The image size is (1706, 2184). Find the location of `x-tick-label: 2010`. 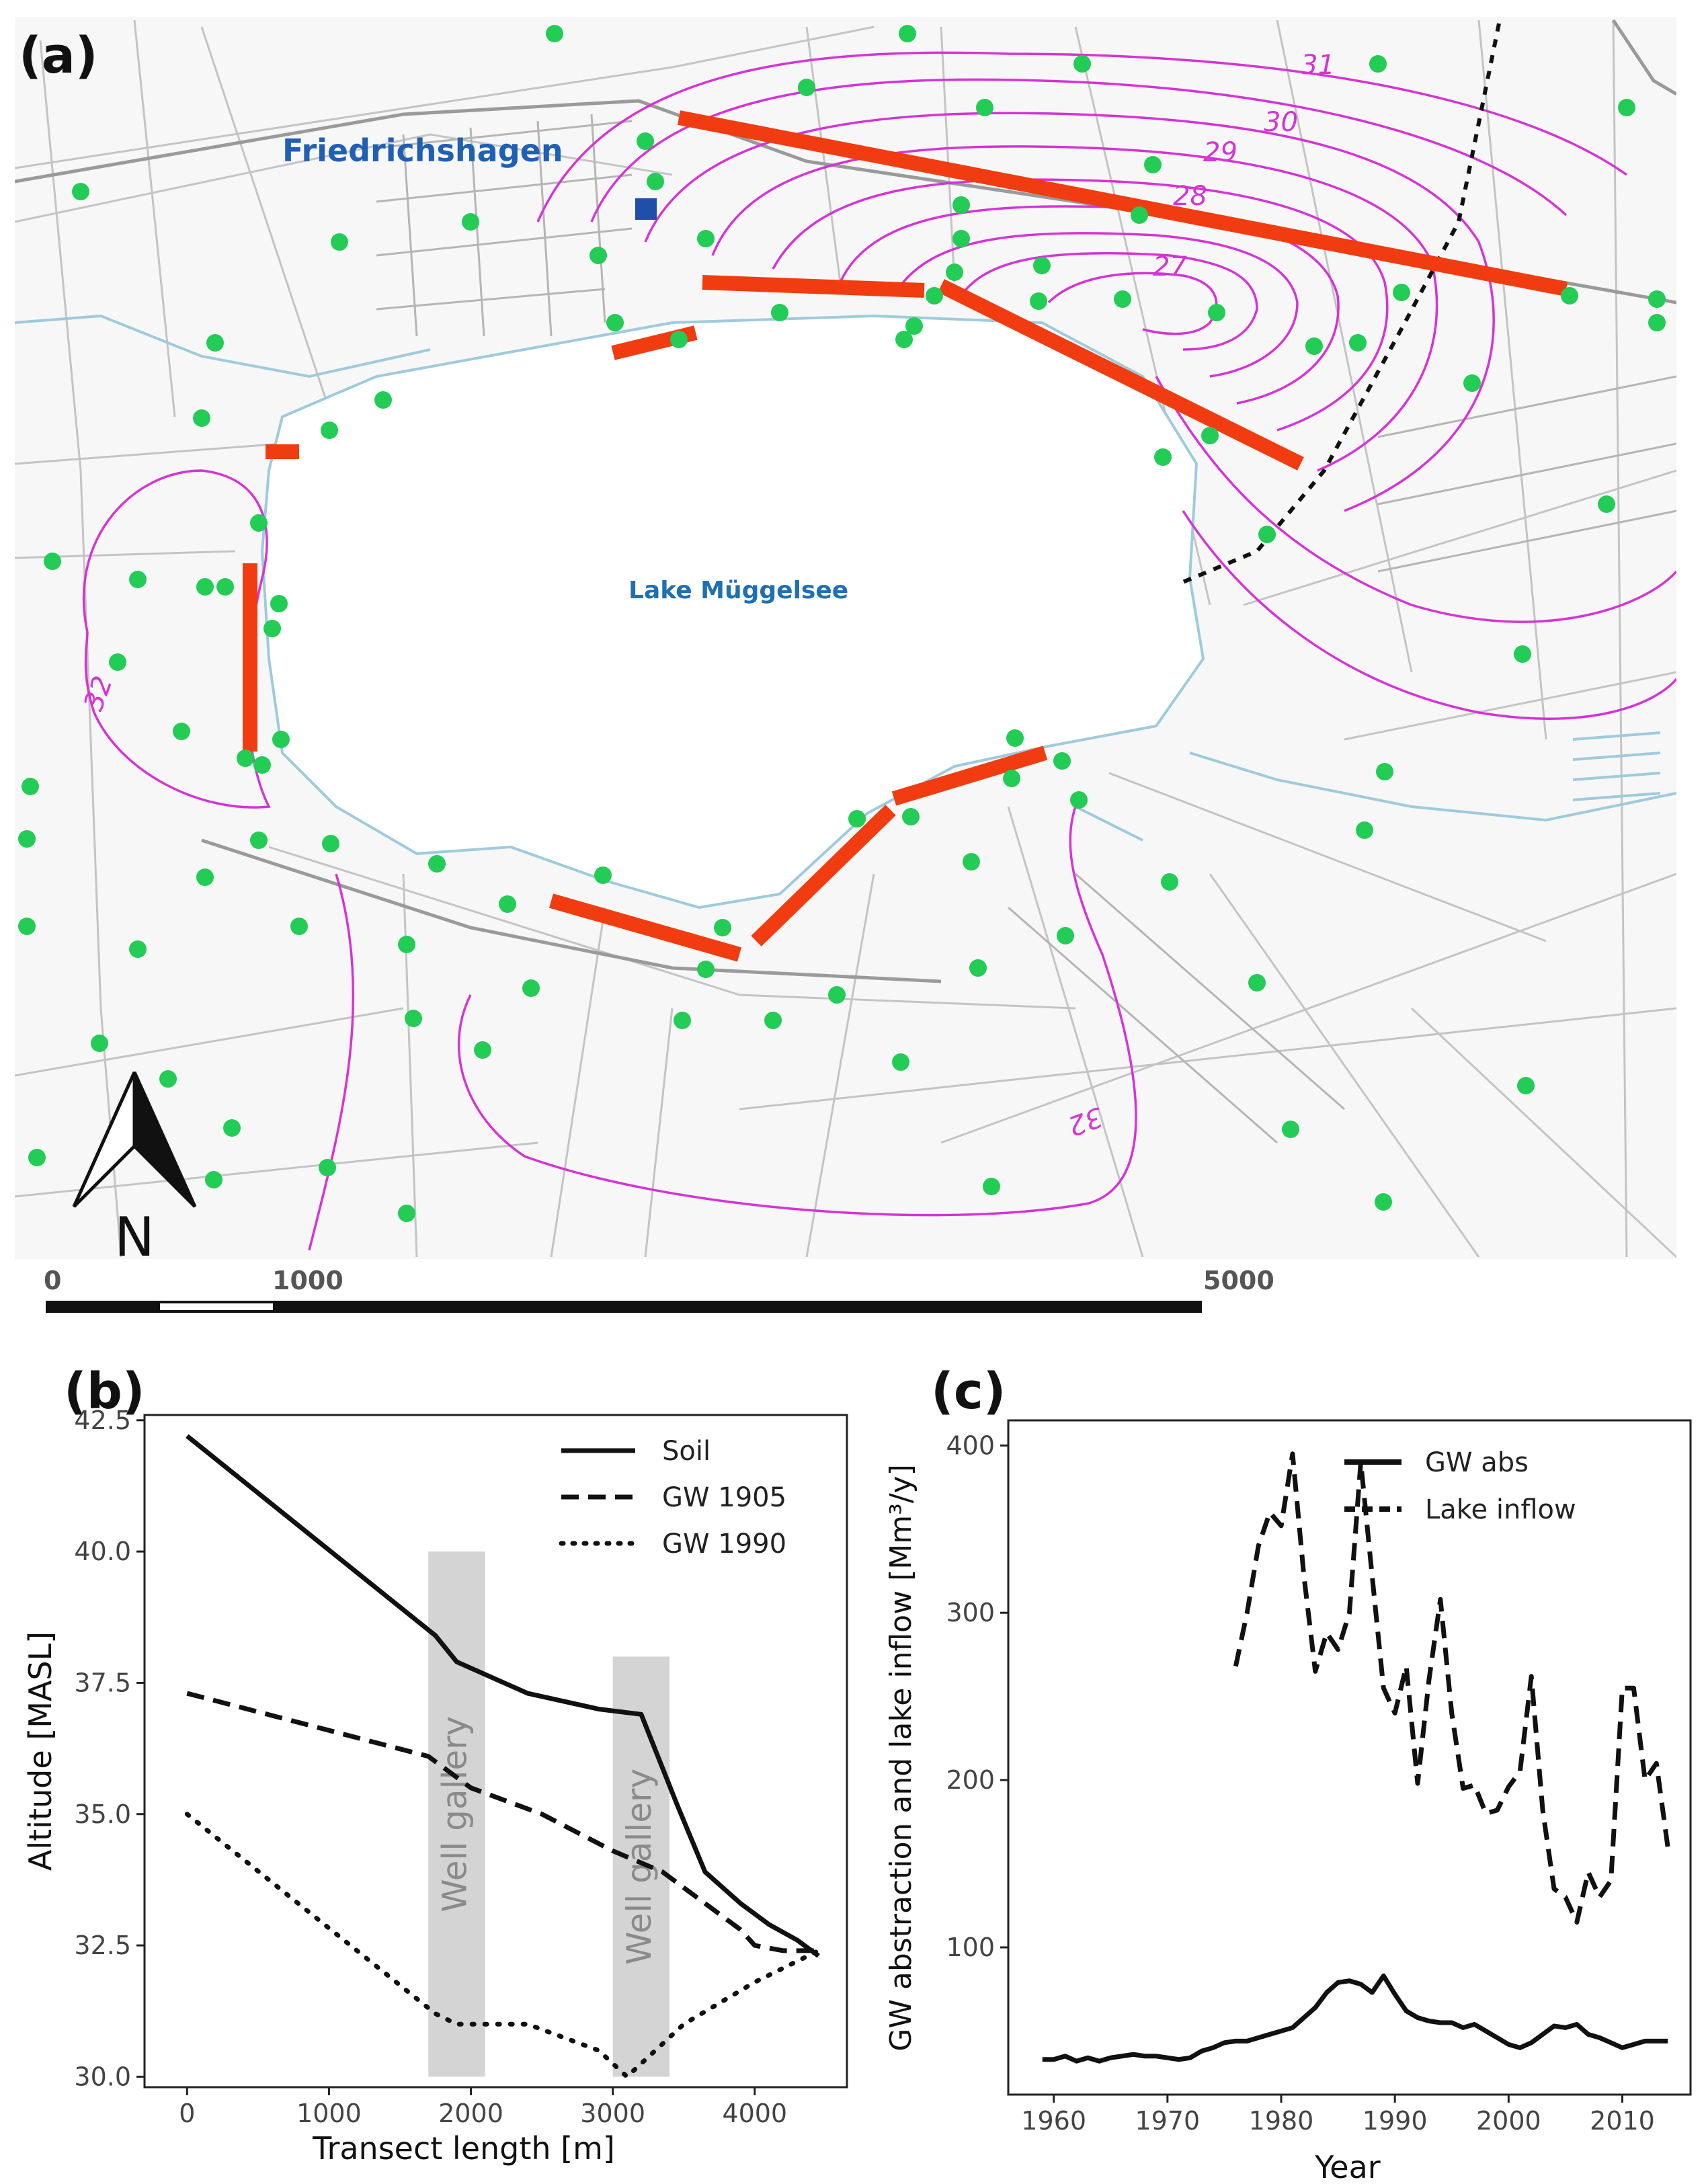

x-tick-label: 2010 is located at coordinates (1623, 2121).